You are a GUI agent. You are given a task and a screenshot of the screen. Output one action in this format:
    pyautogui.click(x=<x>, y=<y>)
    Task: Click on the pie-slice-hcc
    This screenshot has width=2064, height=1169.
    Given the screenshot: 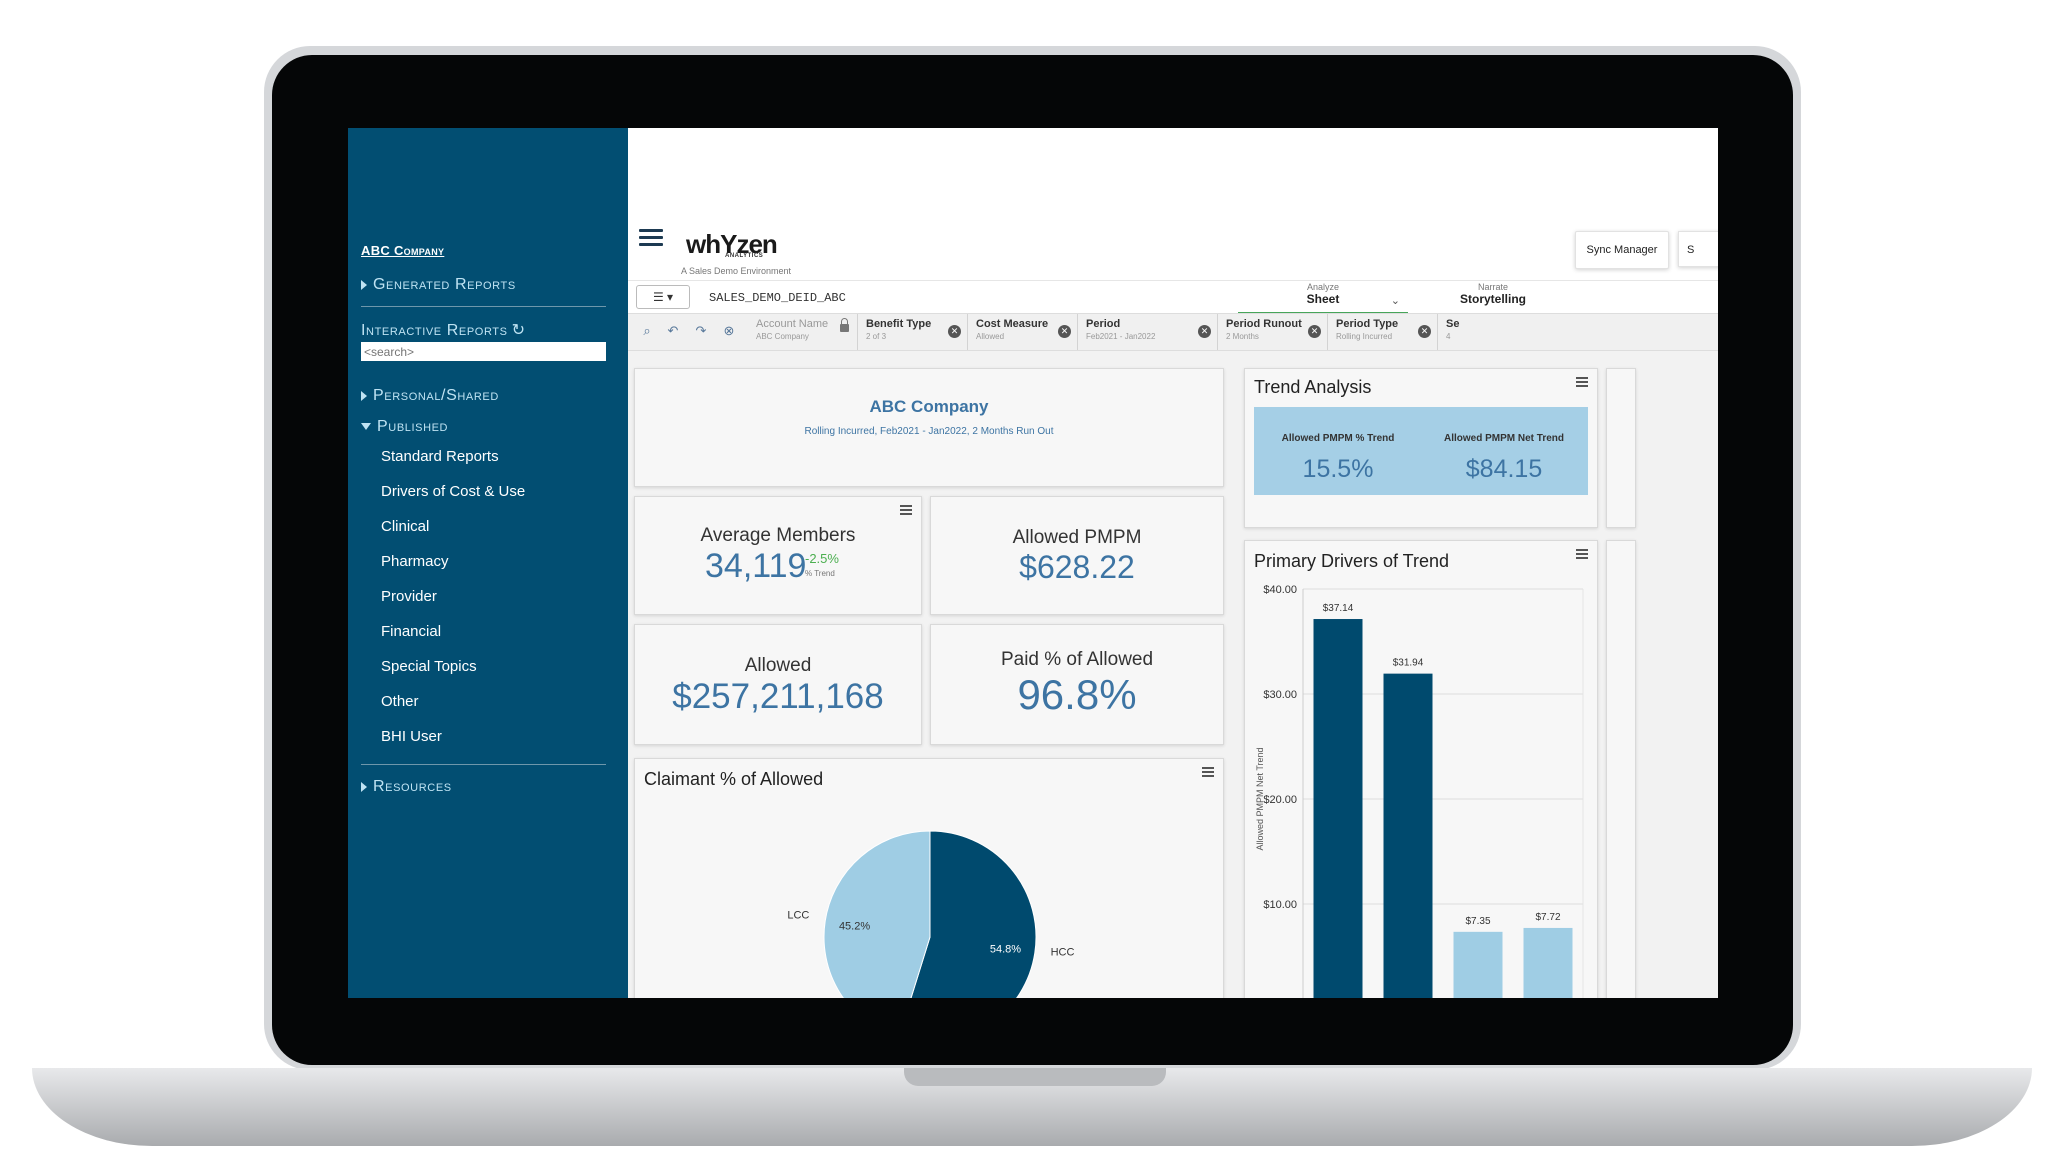 What is the action you would take?
    pyautogui.click(x=973, y=914)
    